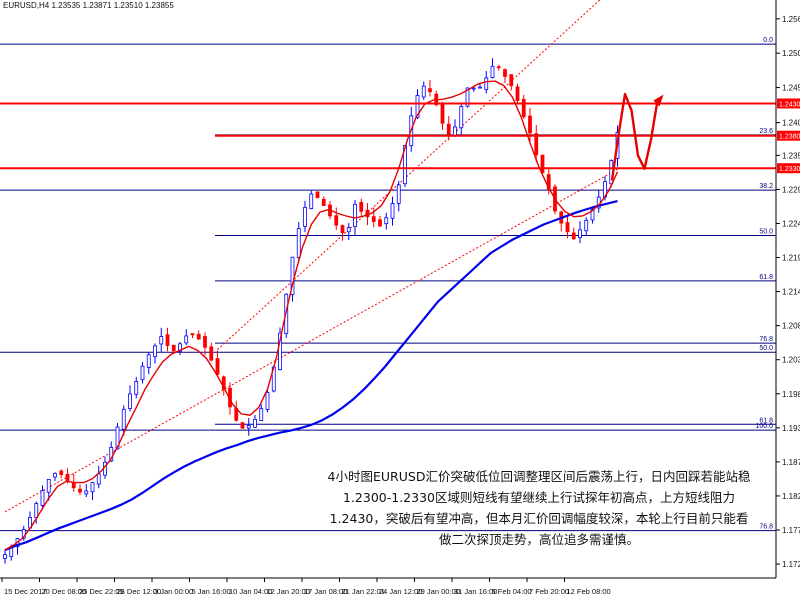  Describe the element at coordinates (637, 136) in the screenshot. I see `projection-arrow` at that location.